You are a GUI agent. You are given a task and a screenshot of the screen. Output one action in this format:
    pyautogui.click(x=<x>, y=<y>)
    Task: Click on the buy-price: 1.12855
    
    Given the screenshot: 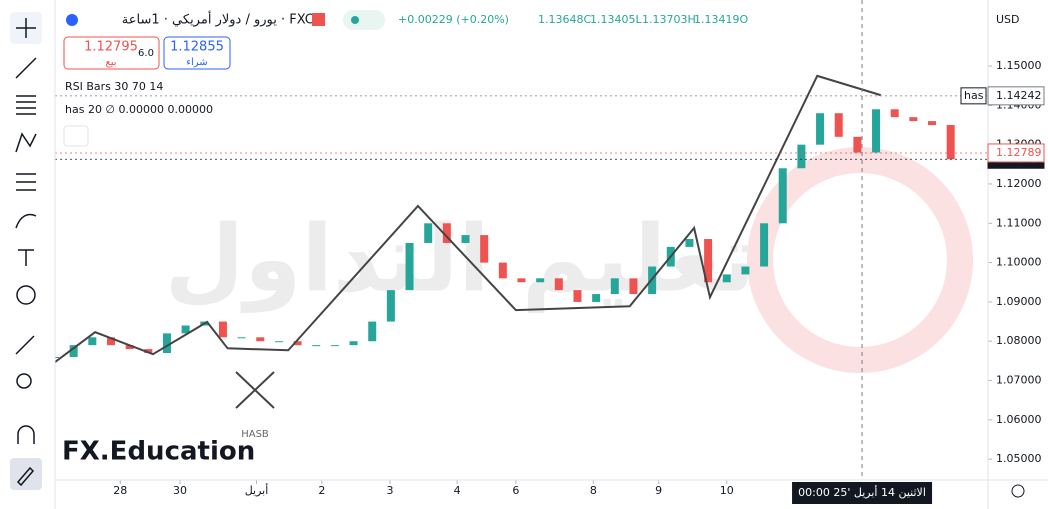 What is the action you would take?
    pyautogui.click(x=197, y=47)
    